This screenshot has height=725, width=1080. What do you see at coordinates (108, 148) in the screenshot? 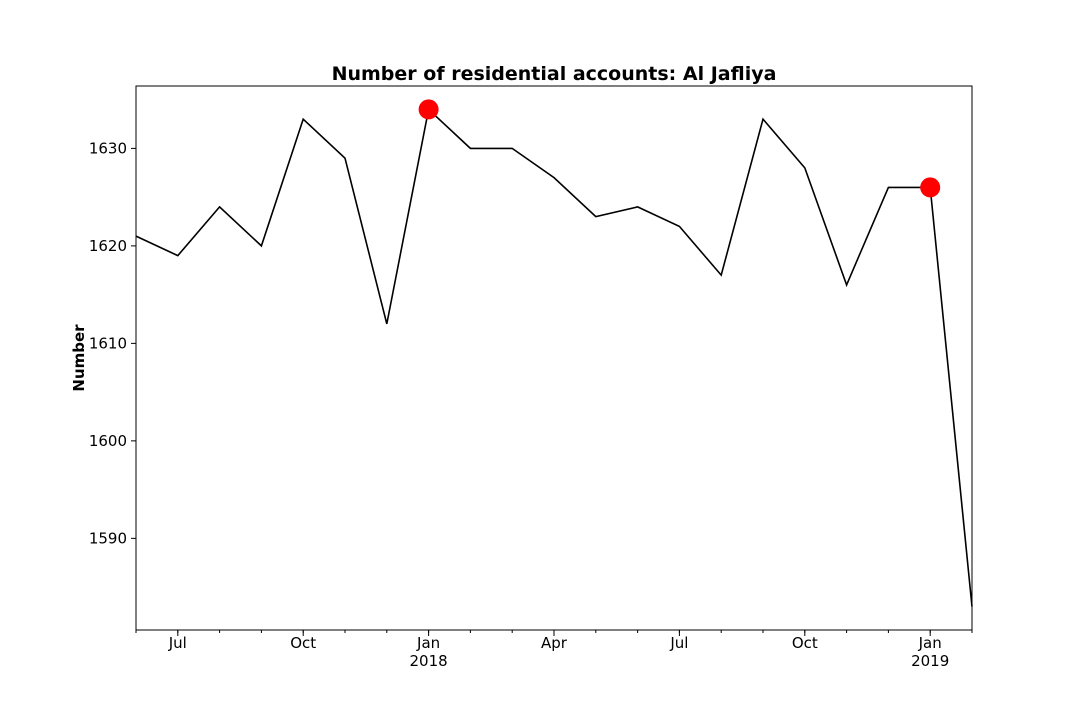
I see `y-tick-label: 1630` at bounding box center [108, 148].